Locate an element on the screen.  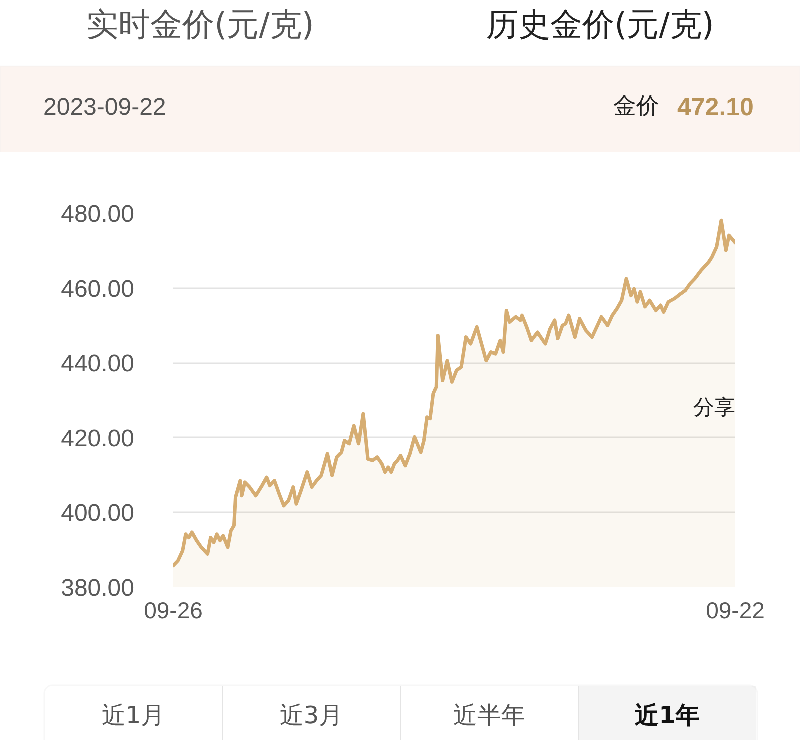
text: 近1月 is located at coordinates (134, 716).